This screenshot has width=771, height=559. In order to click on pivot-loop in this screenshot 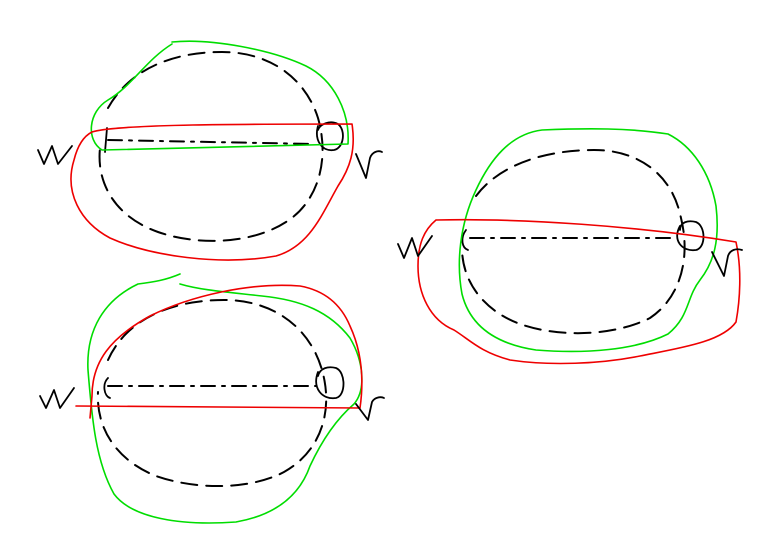, I will do `click(330, 383)`.